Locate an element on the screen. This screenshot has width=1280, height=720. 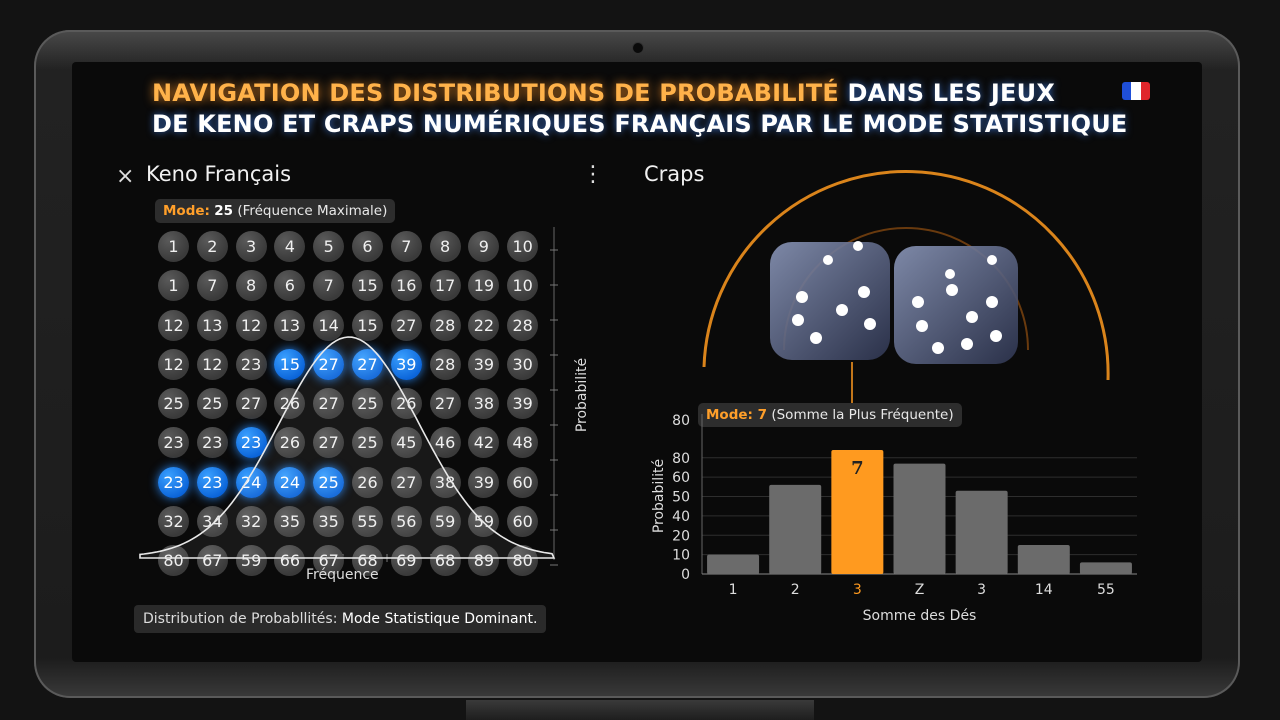
craps-mode-tooltip: Mode: 7 (Somme la Plus Fréquente) is located at coordinates (830, 415).